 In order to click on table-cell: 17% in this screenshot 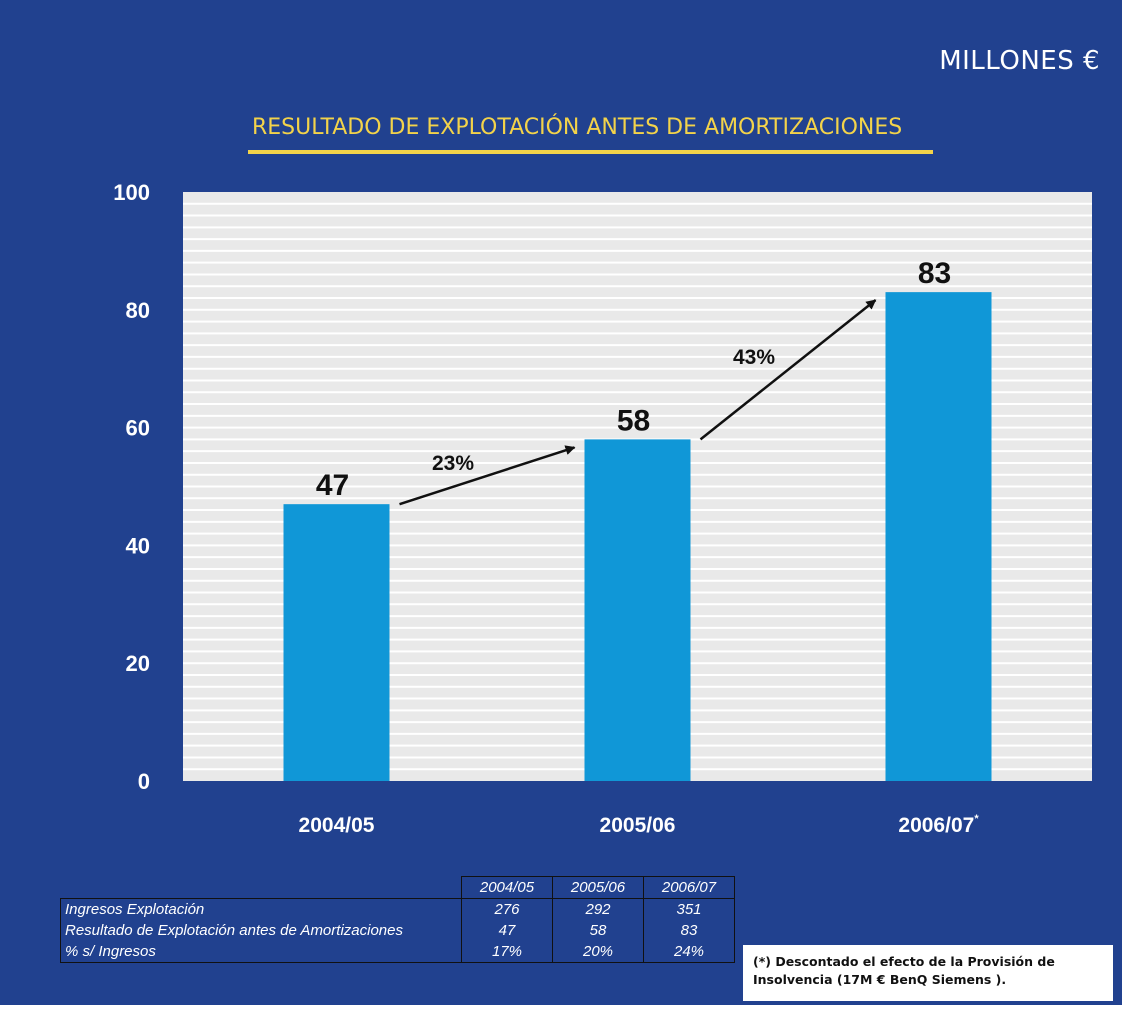, I will do `click(507, 952)`.